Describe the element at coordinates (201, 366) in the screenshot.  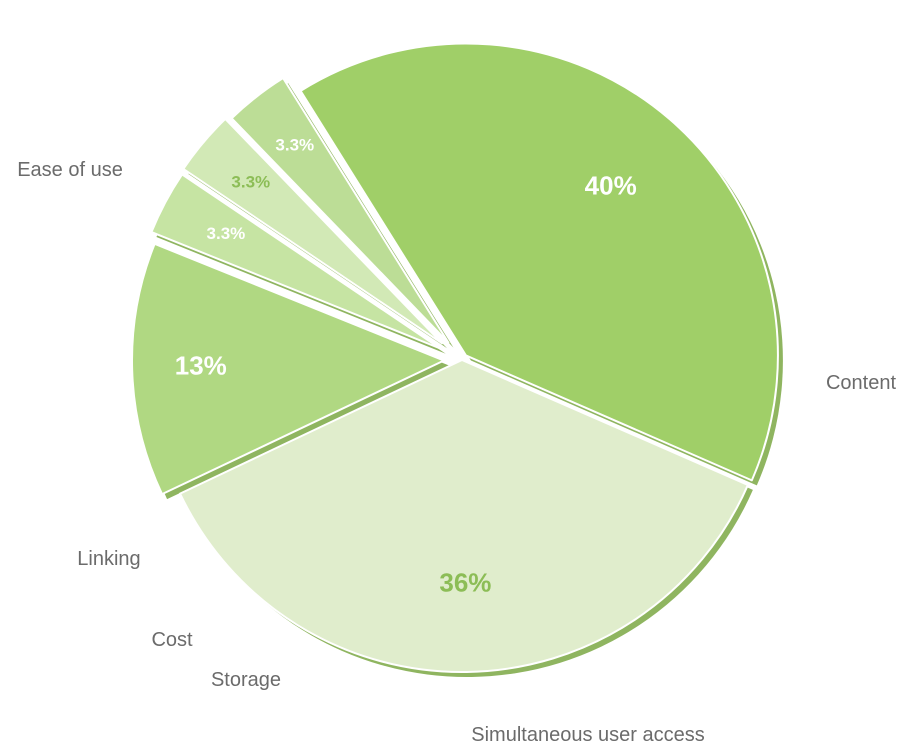
I see `slice-value-label: 13%` at that location.